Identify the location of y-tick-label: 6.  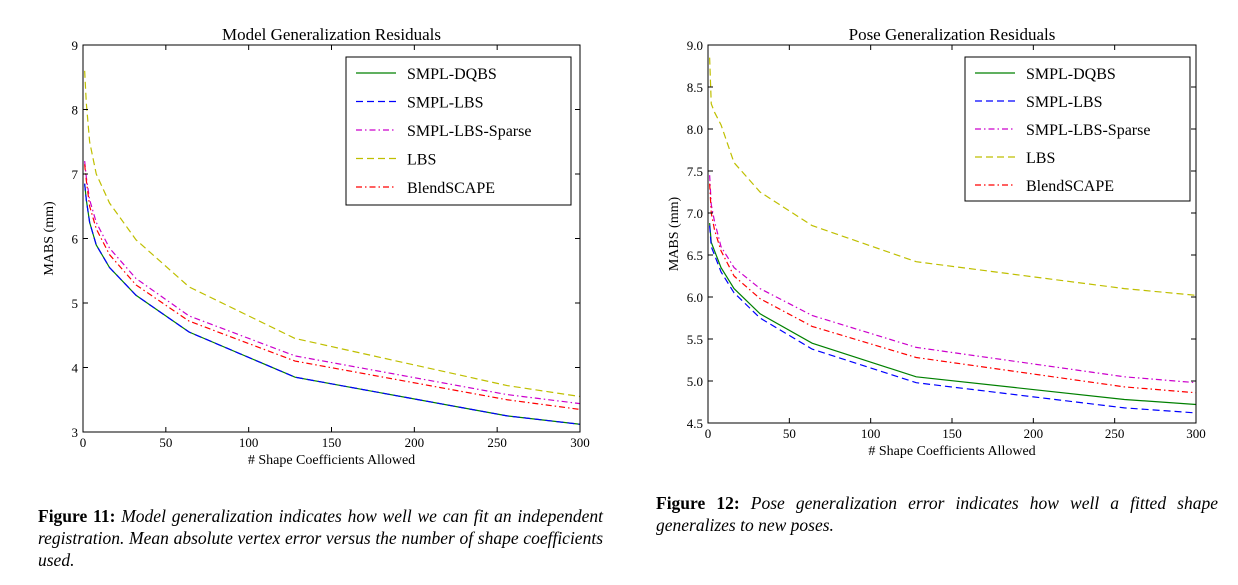
(75, 239).